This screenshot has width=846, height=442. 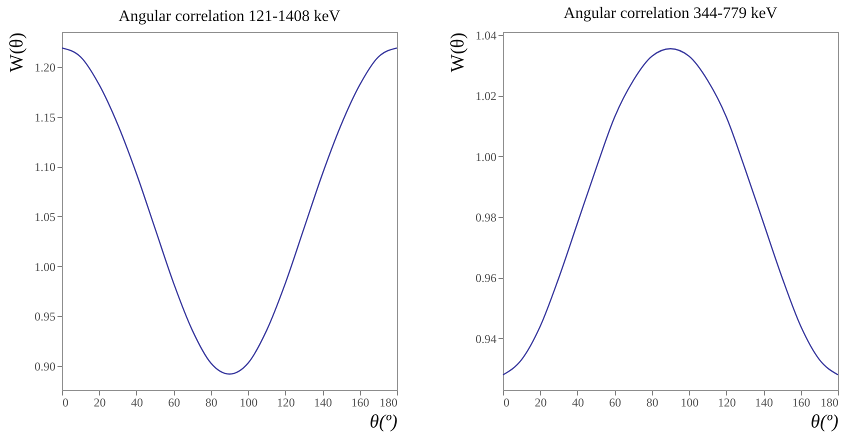 What do you see at coordinates (45, 117) in the screenshot?
I see `y-tick-label: 1.15` at bounding box center [45, 117].